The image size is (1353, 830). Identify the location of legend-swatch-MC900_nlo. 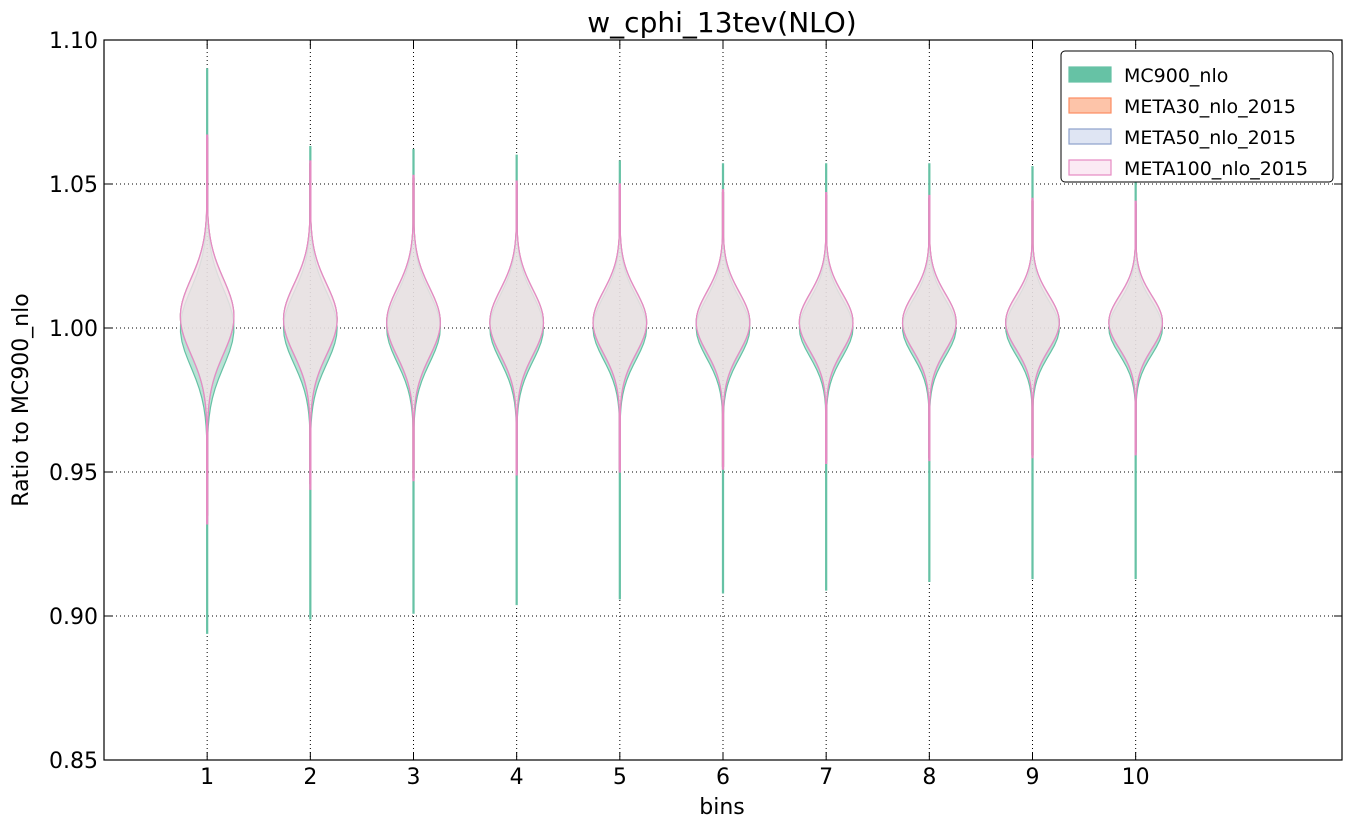
(1090, 74).